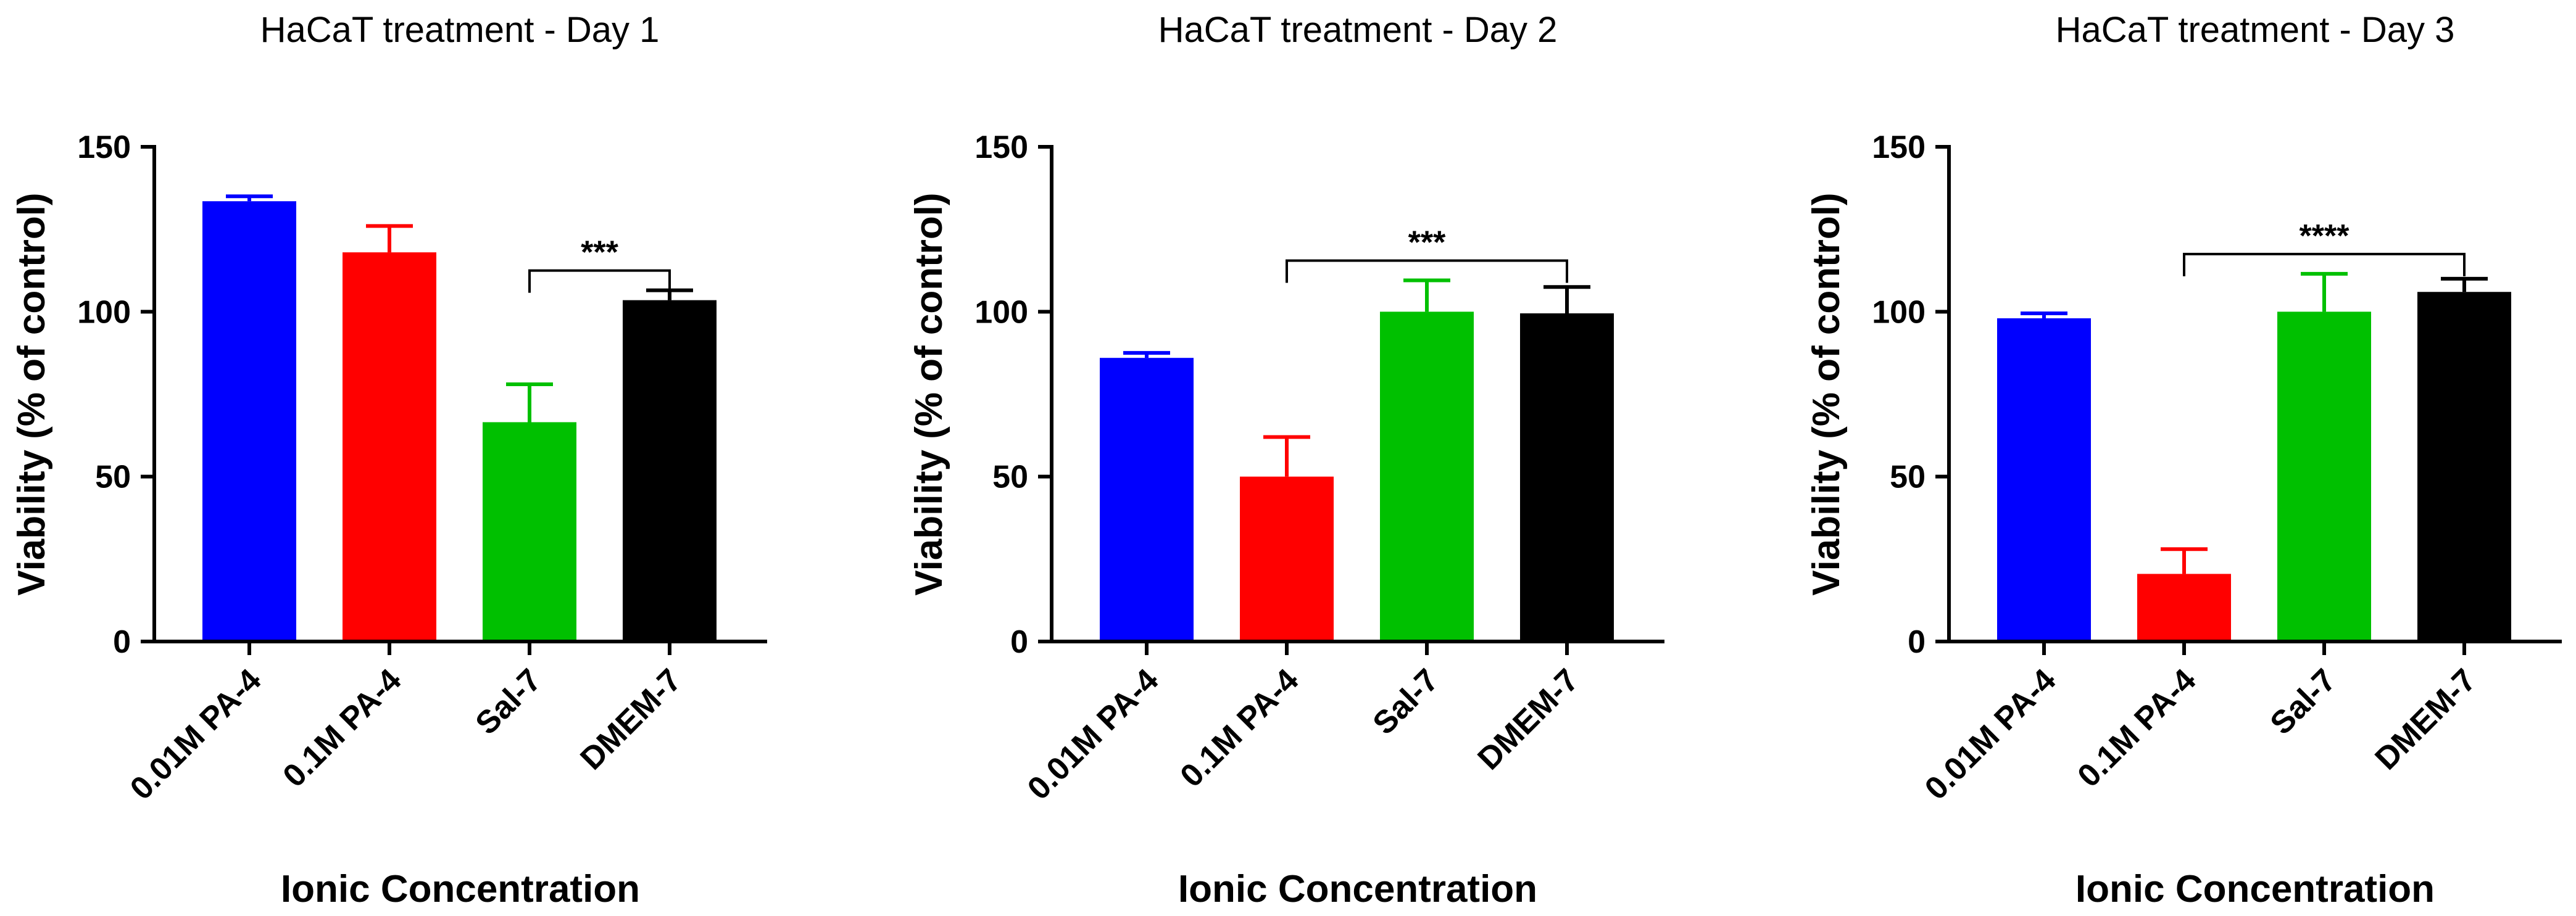 The height and width of the screenshot is (916, 2576). I want to click on significance-label: ****, so click(2325, 236).